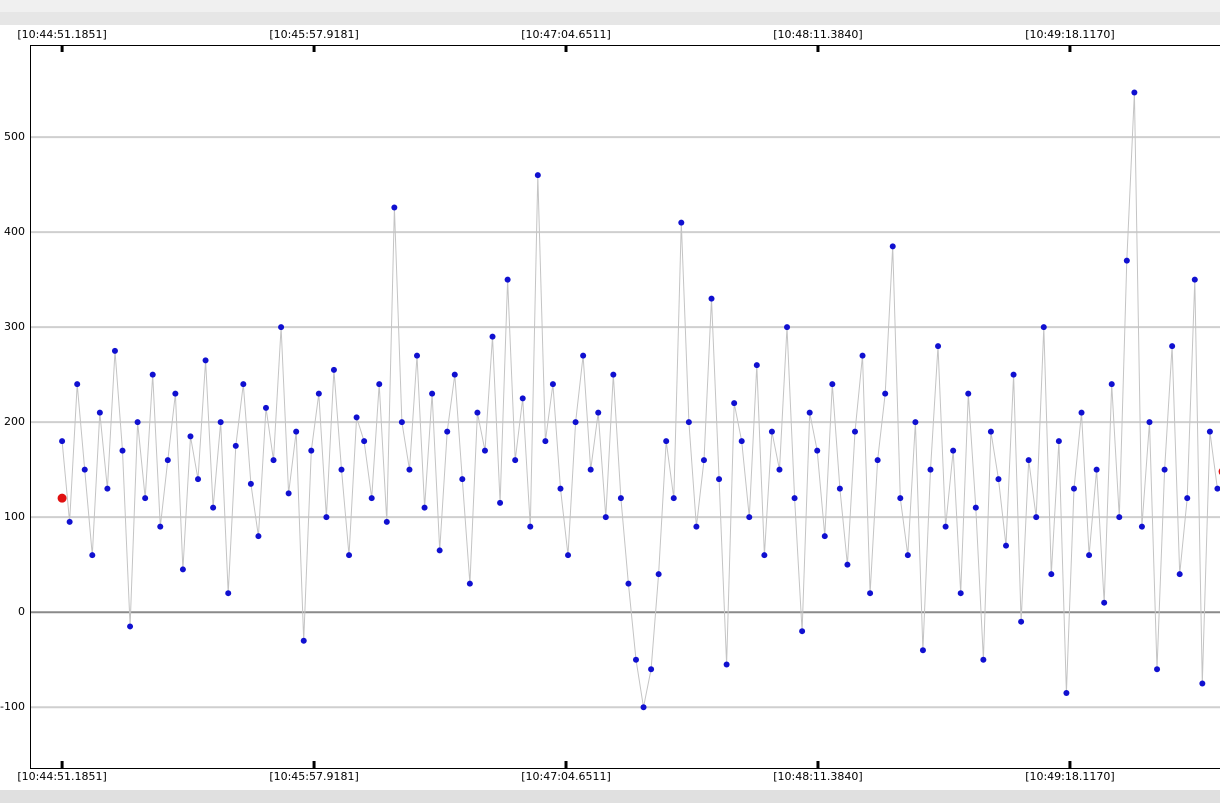  Describe the element at coordinates (14, 326) in the screenshot. I see `y-tick-label: 300` at that location.